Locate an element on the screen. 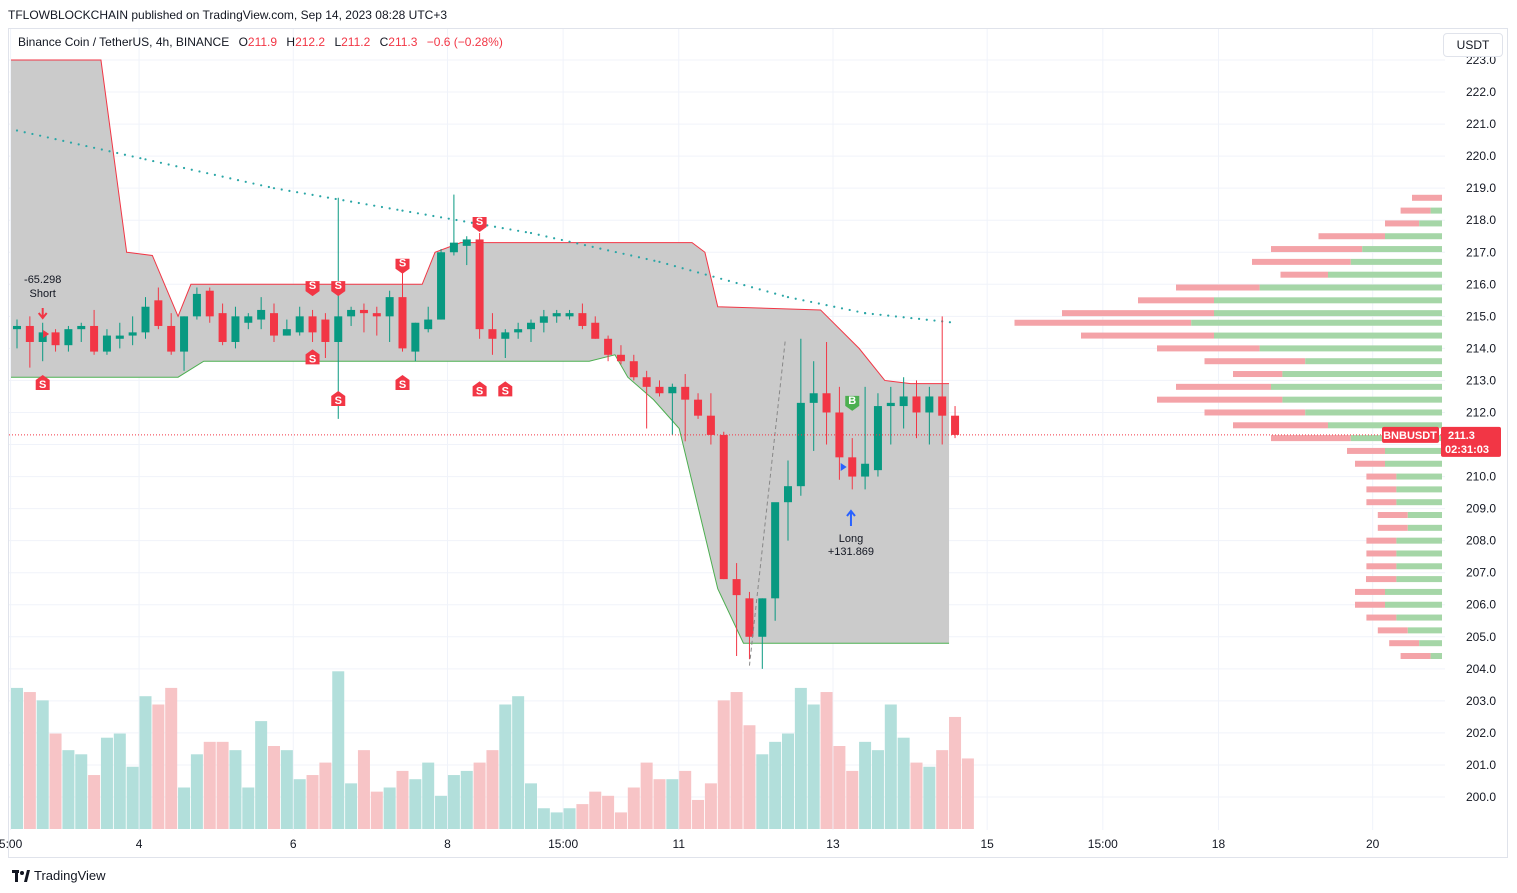 The width and height of the screenshot is (1517, 893). x-tick-label: 4 is located at coordinates (139, 844).